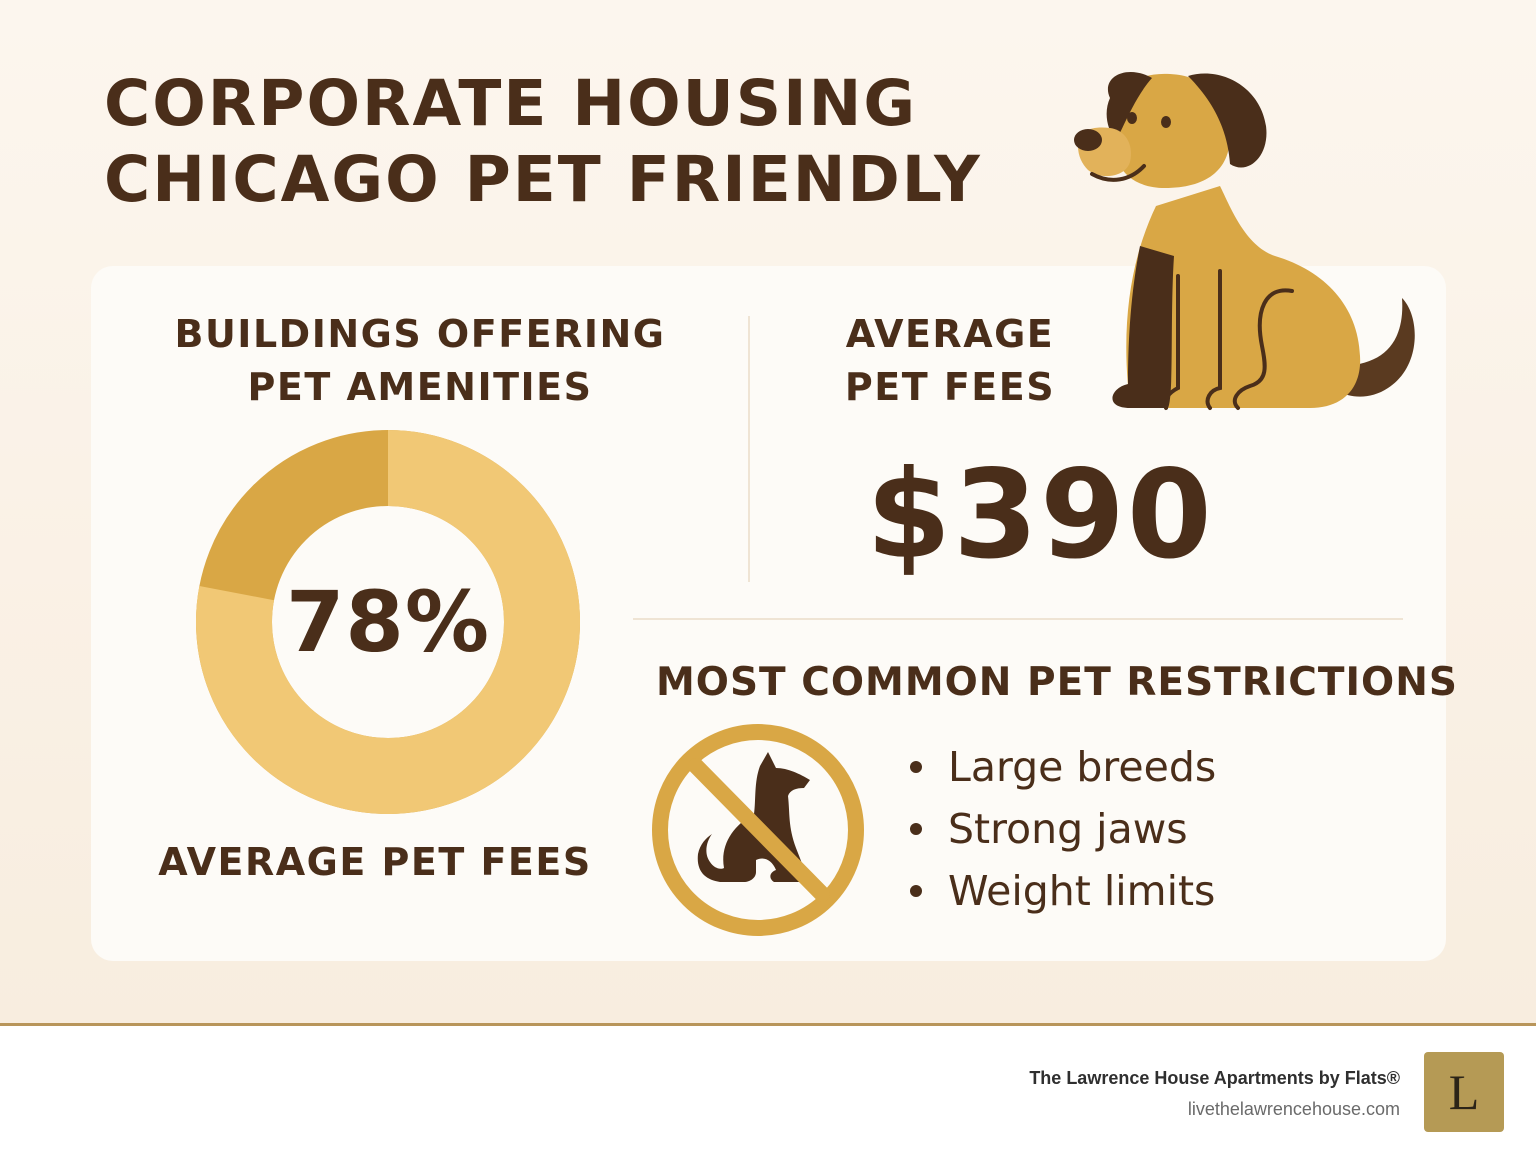 The height and width of the screenshot is (1154, 1536). Describe the element at coordinates (1214, 1078) in the screenshot. I see `brand-name: The Lawrence House Apartments by Flats®` at that location.